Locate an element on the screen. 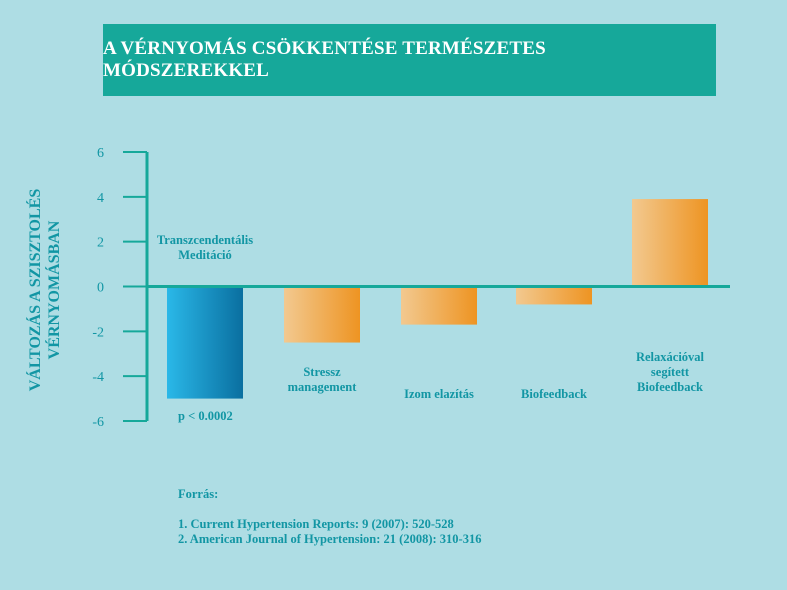 The height and width of the screenshot is (590, 787). y-tick-label-3: 2 is located at coordinates (100, 243).